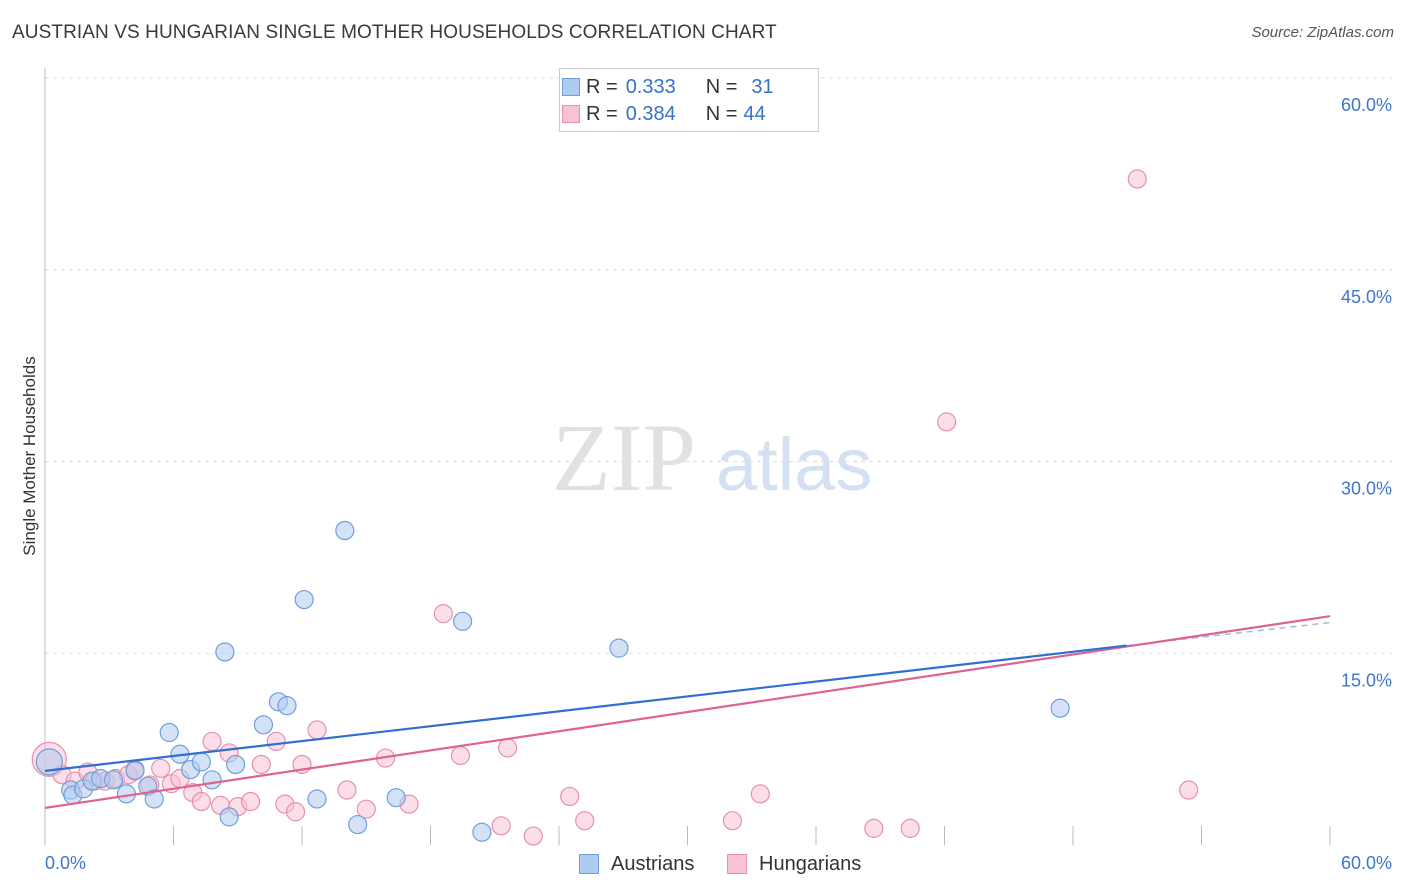  What do you see at coordinates (571, 114) in the screenshot?
I see `hungarians-swatch` at bounding box center [571, 114].